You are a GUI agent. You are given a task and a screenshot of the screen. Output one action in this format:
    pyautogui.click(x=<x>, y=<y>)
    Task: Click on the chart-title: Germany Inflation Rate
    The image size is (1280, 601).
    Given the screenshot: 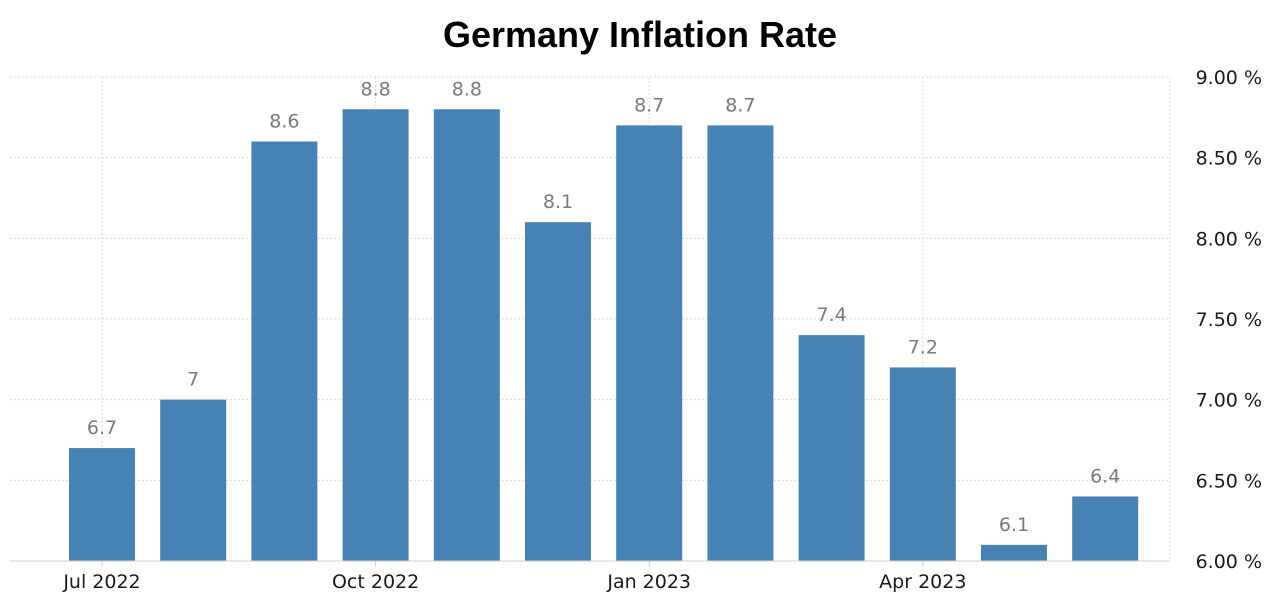 What is the action you would take?
    pyautogui.click(x=640, y=34)
    